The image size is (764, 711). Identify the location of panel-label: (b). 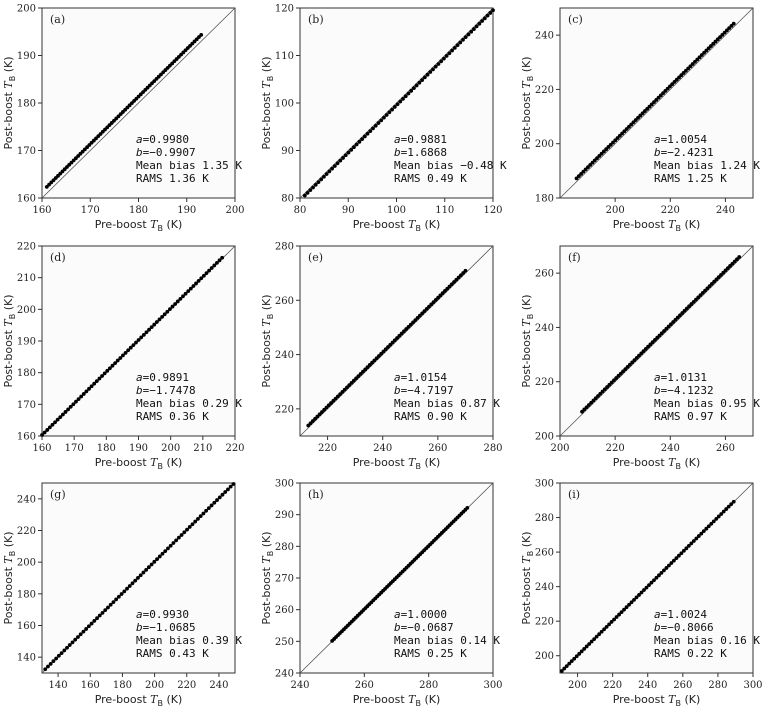
(316, 19).